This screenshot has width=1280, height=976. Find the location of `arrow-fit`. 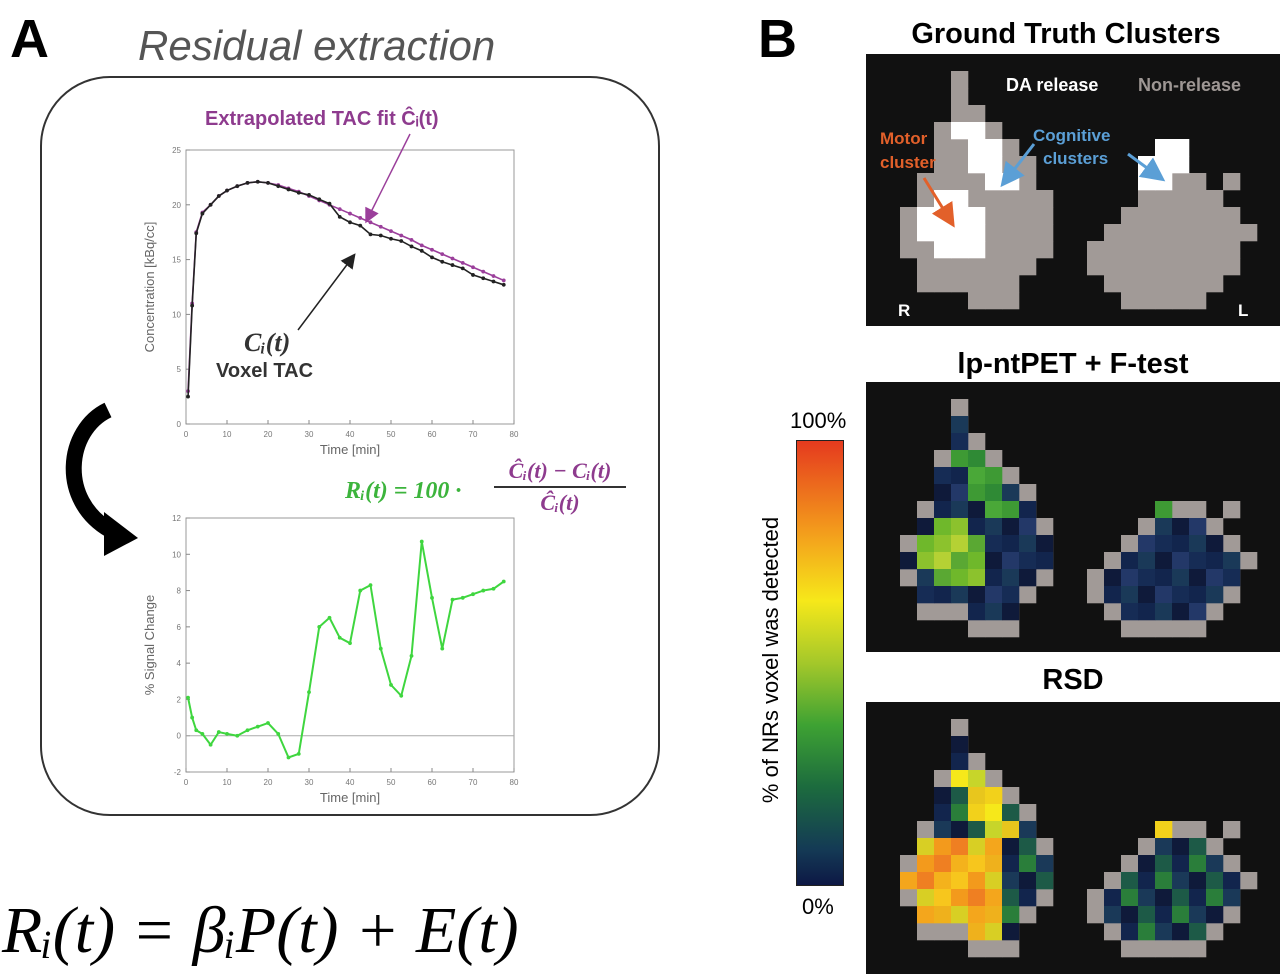

arrow-fit is located at coordinates (388, 178).